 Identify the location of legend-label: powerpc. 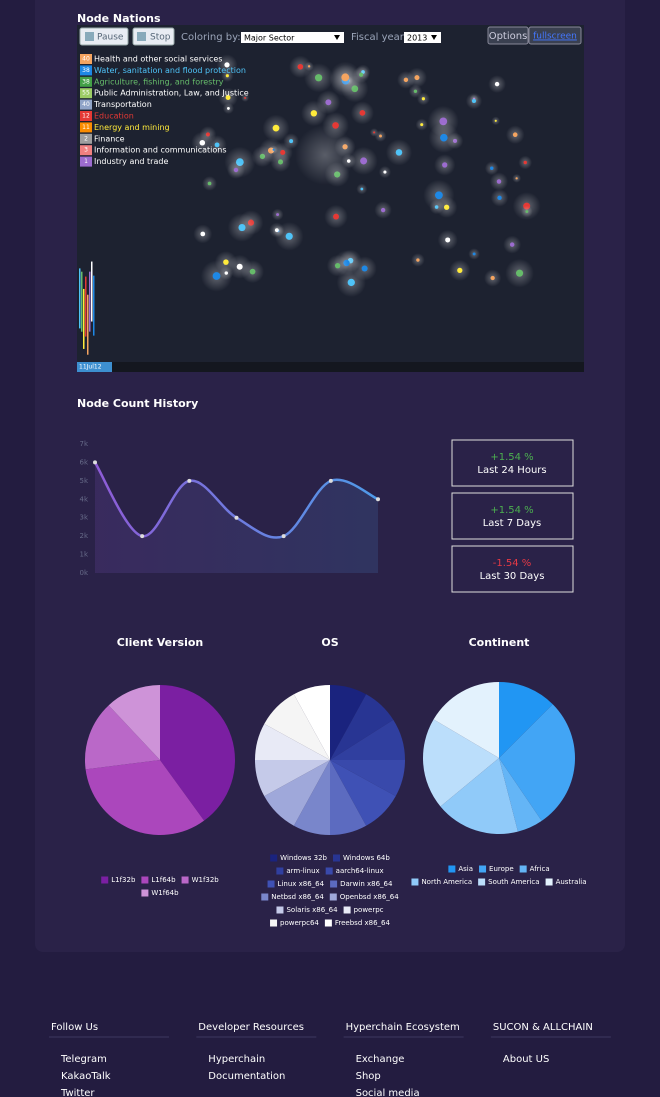
(369, 910).